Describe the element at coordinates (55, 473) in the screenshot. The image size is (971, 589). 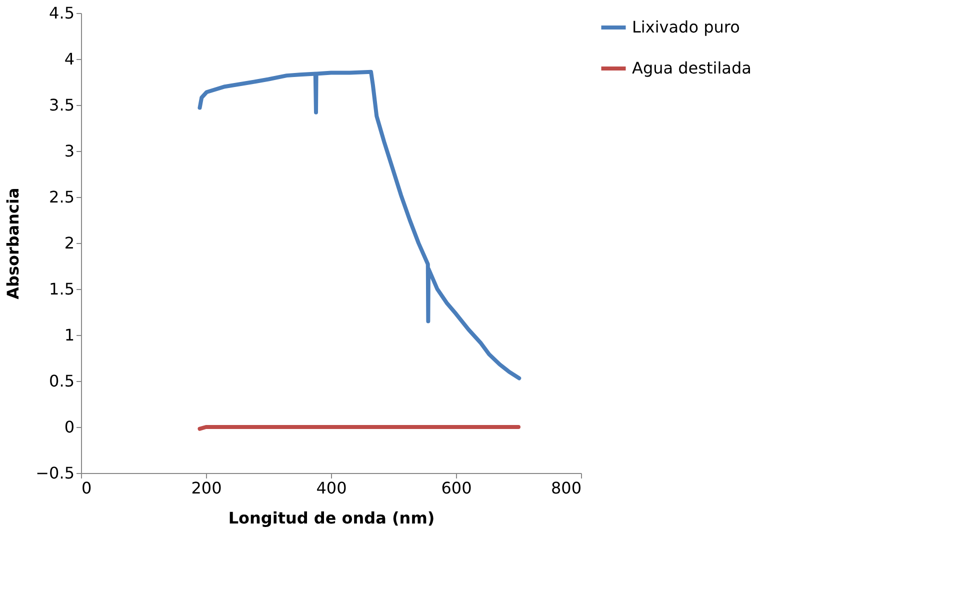
I see `y-tick-label: −0.5` at that location.